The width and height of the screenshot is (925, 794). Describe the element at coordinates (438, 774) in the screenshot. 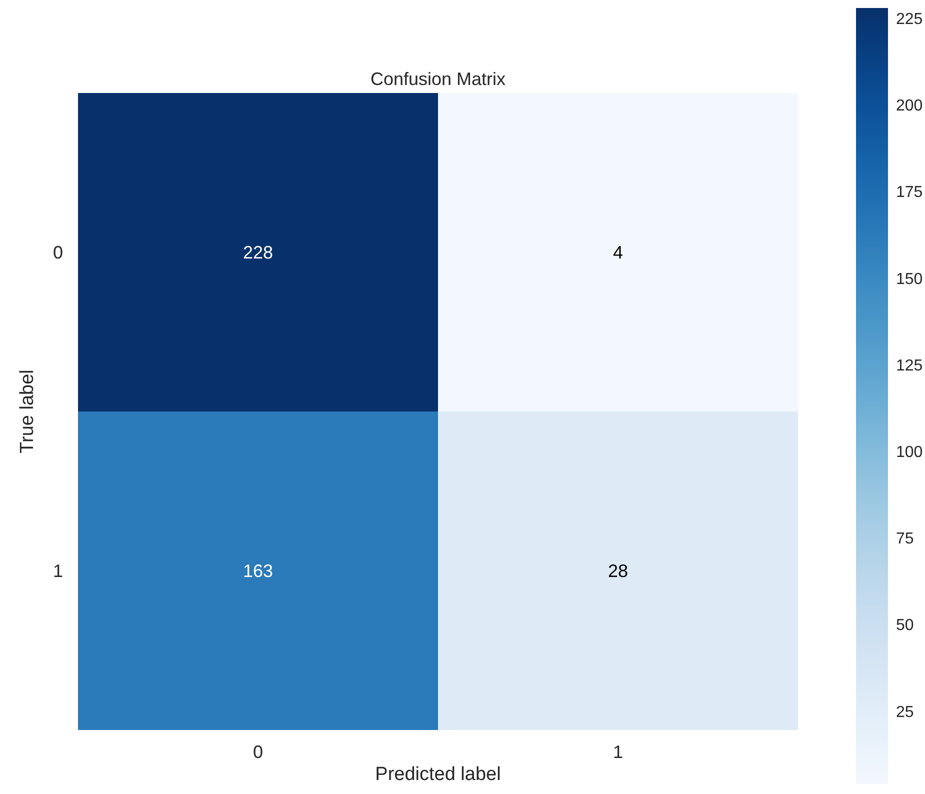

I see `x-axis-title: Predicted label` at that location.